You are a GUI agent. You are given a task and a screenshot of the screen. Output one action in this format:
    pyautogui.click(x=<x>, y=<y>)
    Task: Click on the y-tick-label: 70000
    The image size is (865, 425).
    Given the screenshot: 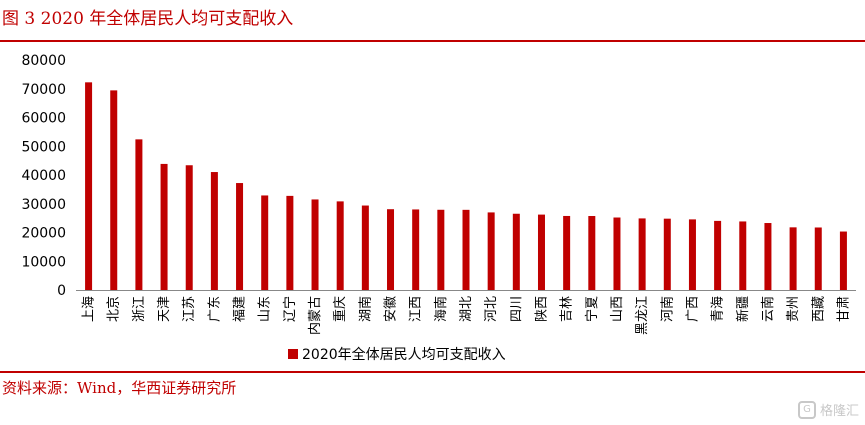 What is the action you would take?
    pyautogui.click(x=43, y=90)
    